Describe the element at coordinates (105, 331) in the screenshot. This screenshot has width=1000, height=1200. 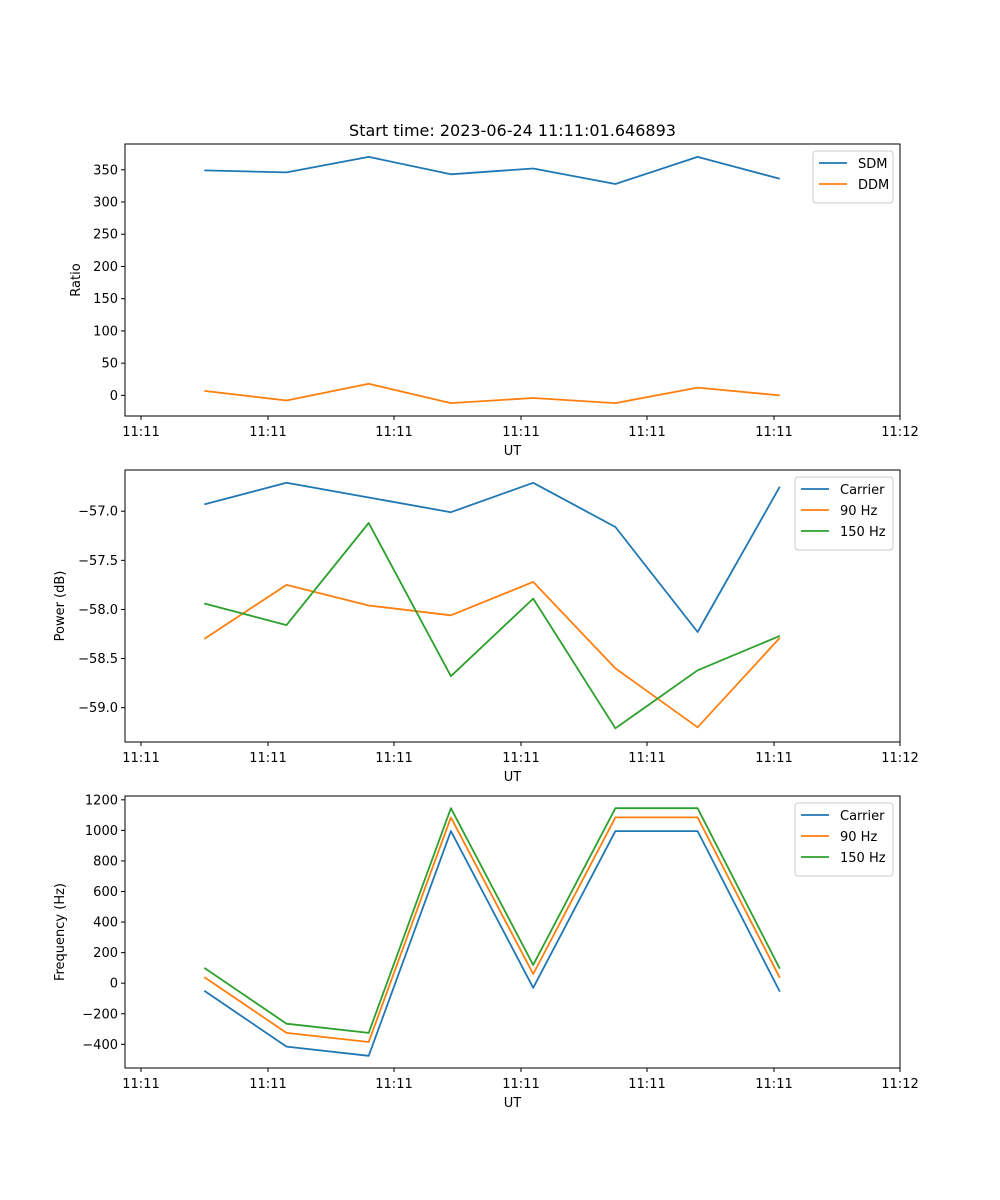
I see `y-tick-label: 100` at that location.